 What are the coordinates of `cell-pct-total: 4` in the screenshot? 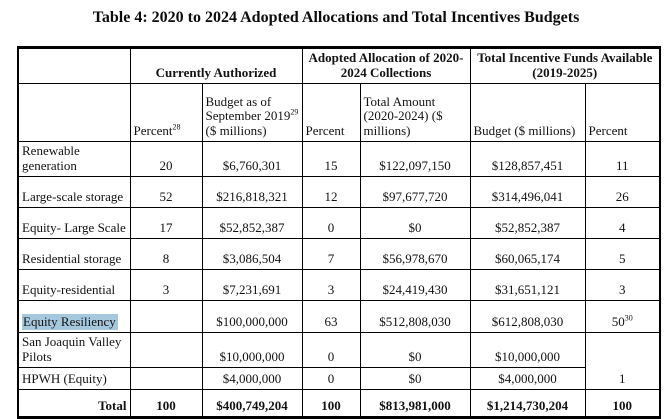 It's located at (622, 223).